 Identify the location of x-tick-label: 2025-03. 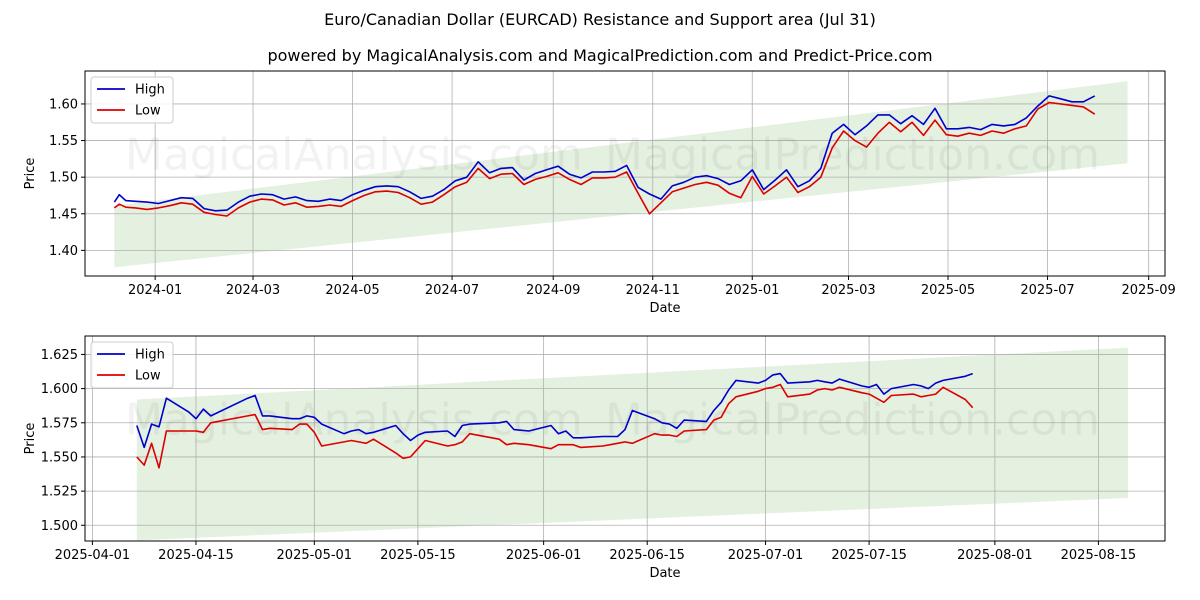
(848, 290).